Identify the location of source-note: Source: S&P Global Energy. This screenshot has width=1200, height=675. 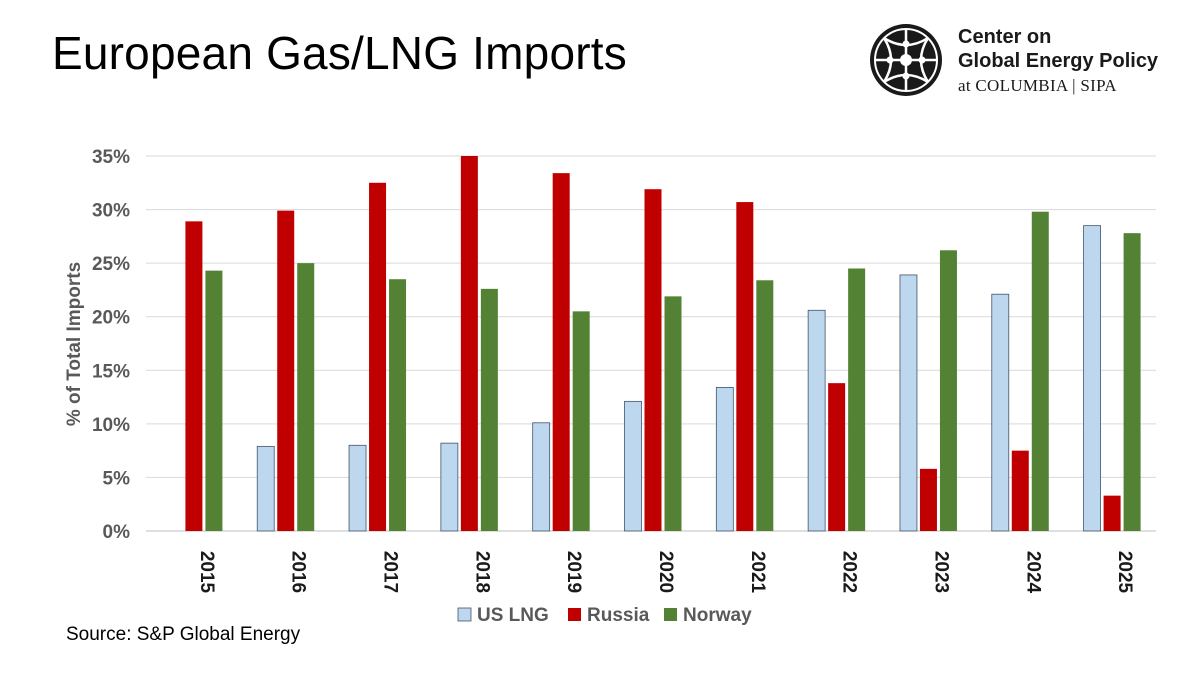
(183, 634).